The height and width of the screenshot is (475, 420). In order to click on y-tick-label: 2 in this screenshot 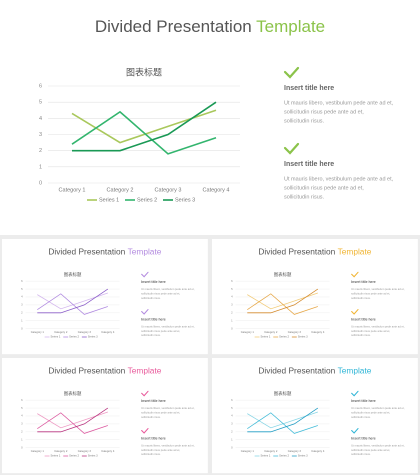, I will do `click(22, 432)`.